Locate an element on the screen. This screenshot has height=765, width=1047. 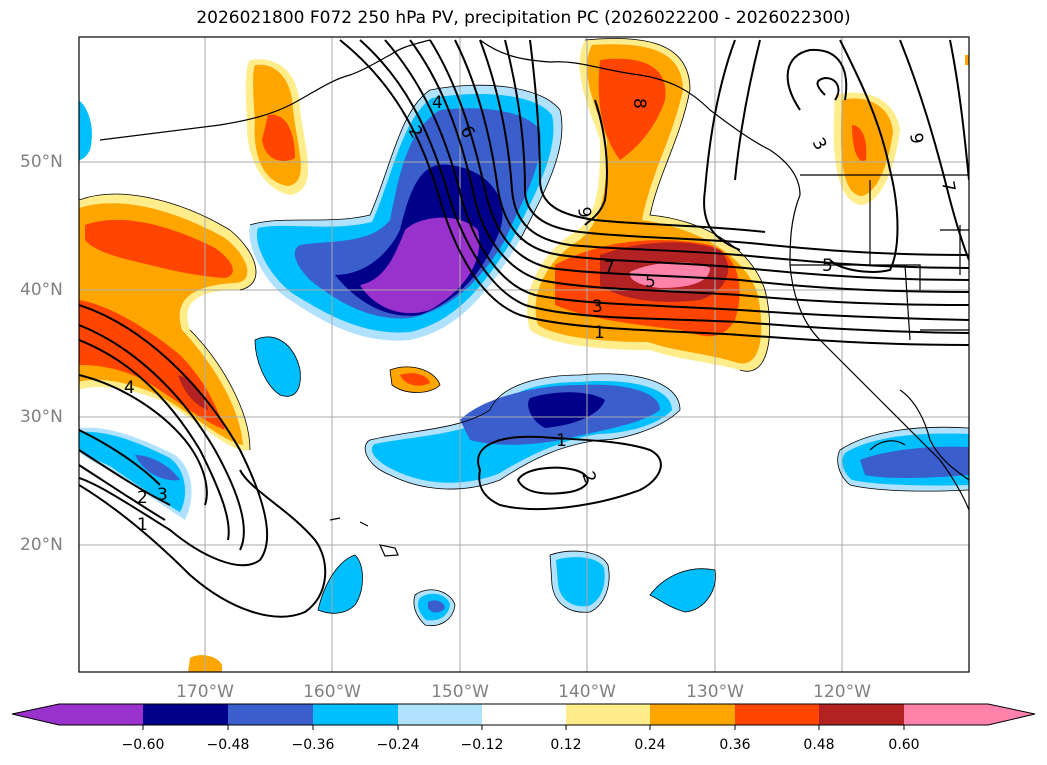
longitude-label: 130°W is located at coordinates (715, 692).